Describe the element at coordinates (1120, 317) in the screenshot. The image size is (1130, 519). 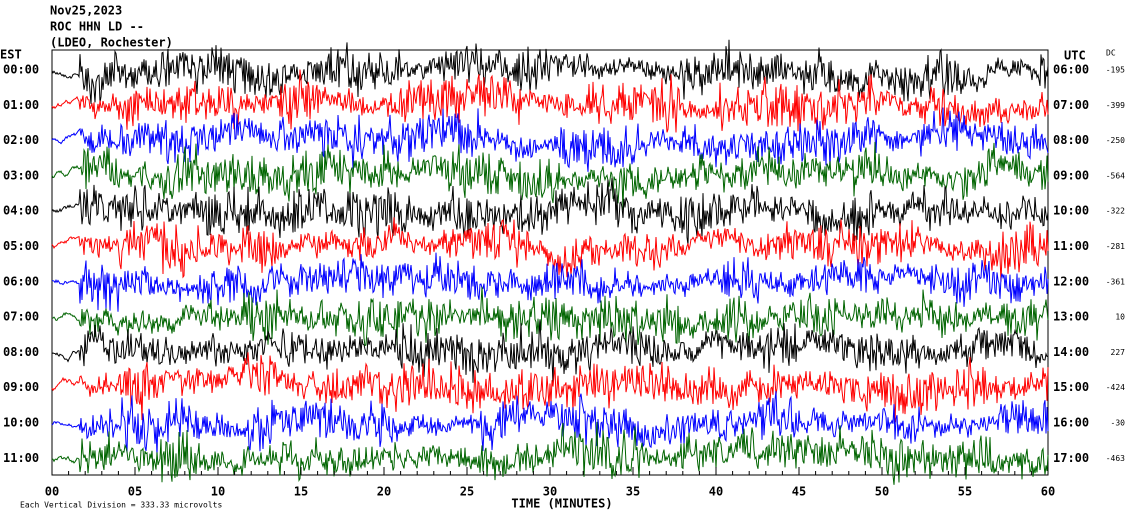
I see `dc-value: 10` at that location.